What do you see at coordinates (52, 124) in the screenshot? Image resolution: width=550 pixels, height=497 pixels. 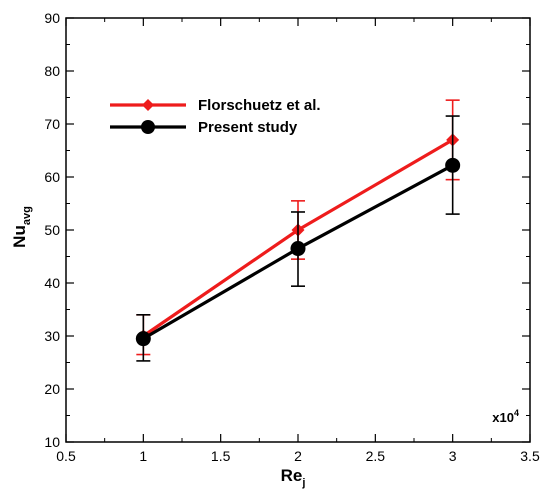 I see `y-tick-label: 70` at bounding box center [52, 124].